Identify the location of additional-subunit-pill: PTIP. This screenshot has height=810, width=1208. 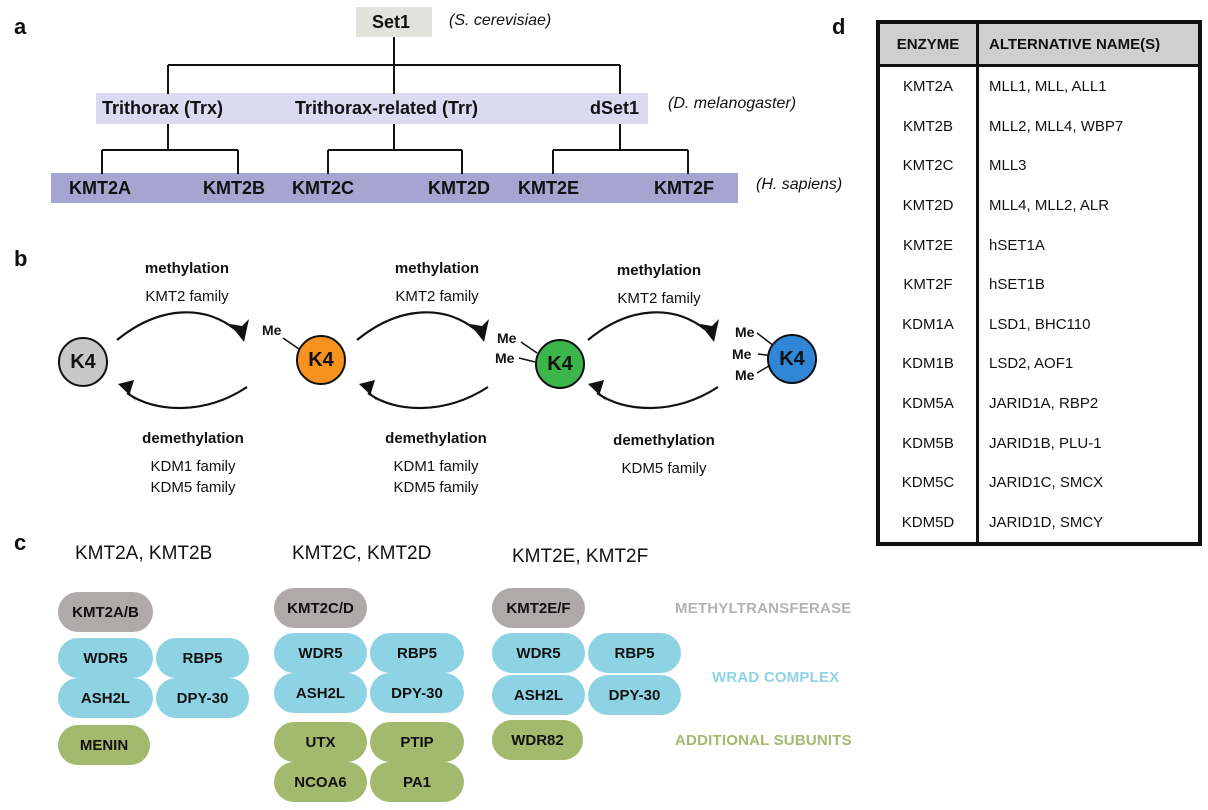
(417, 742).